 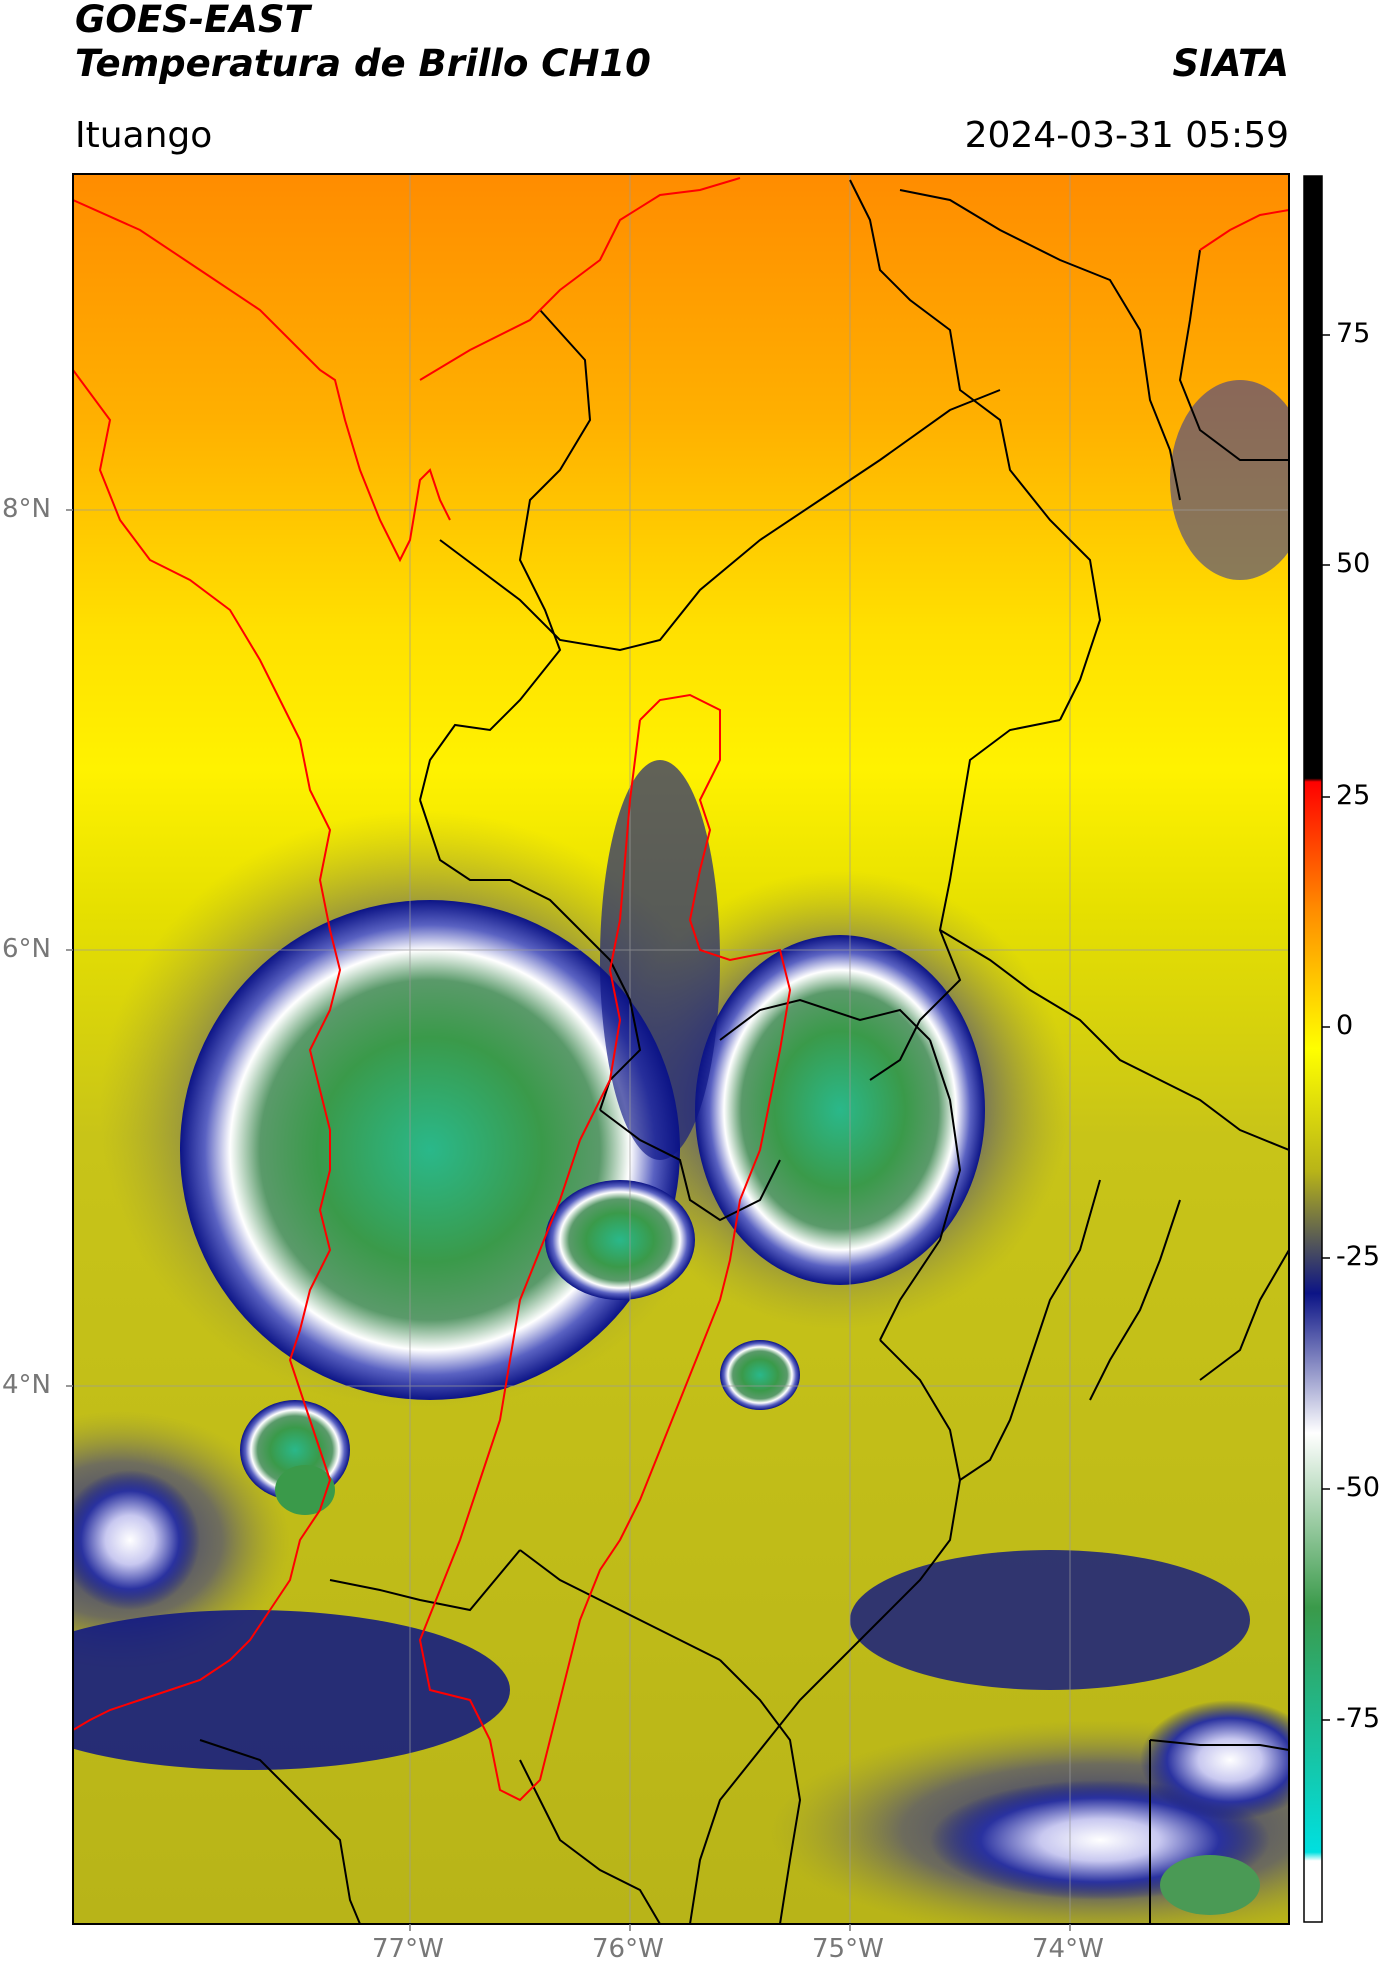 I want to click on satellite-title: GOES-EAST, so click(x=192, y=20).